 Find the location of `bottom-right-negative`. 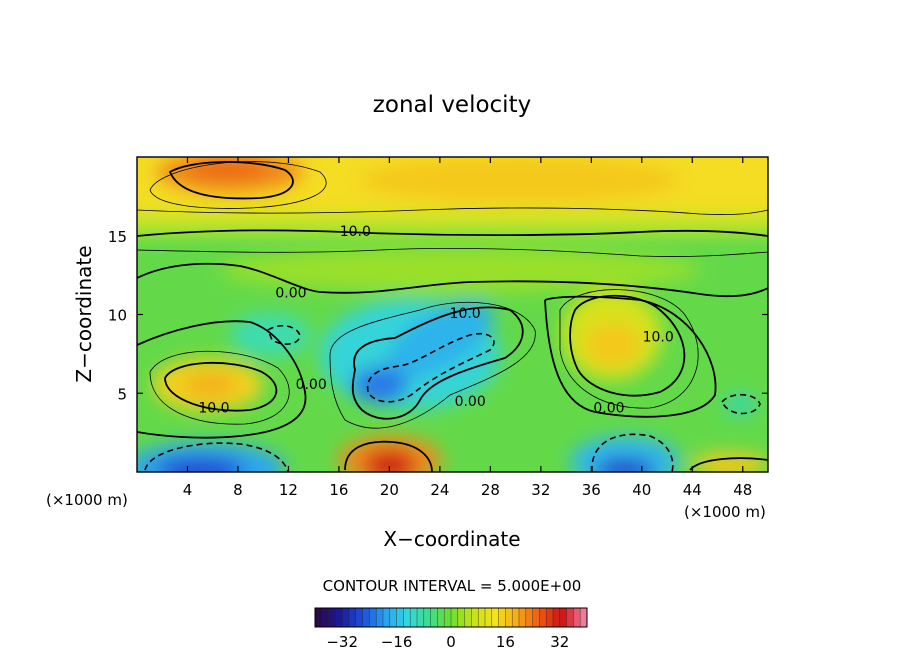

bottom-right-negative is located at coordinates (625, 454).